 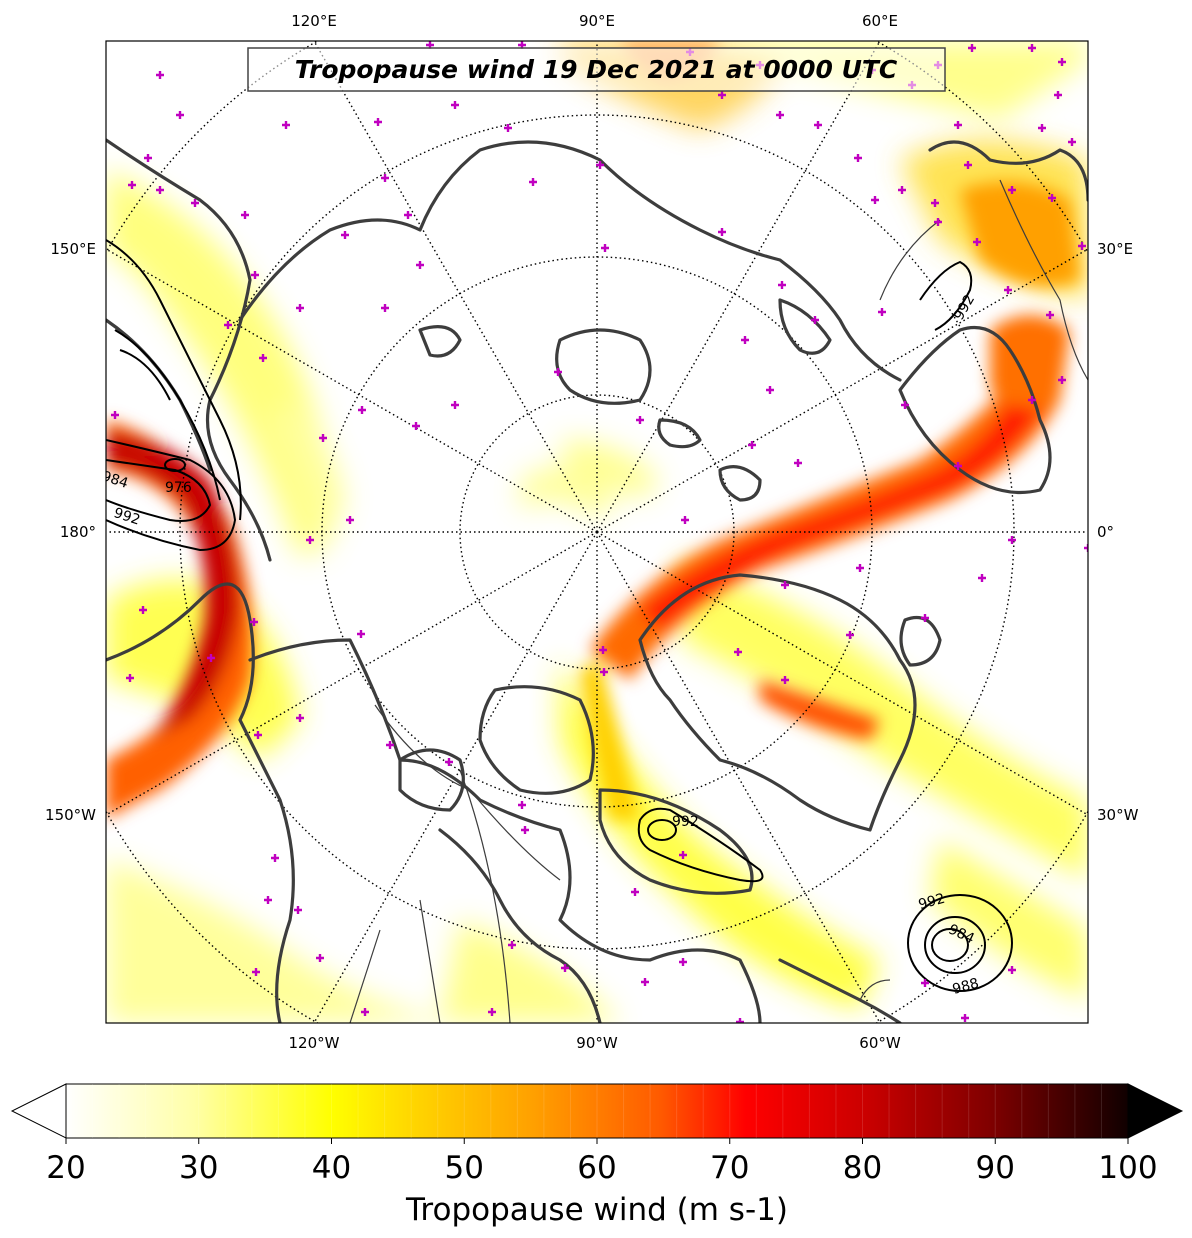 I want to click on lon-label-left: 150°E, so click(x=73, y=249).